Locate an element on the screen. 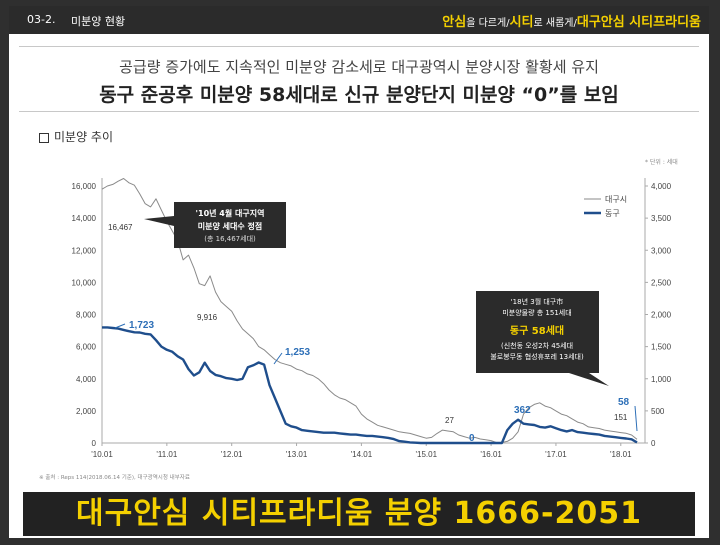  y-right-tick-label: 1,500 is located at coordinates (661, 347).